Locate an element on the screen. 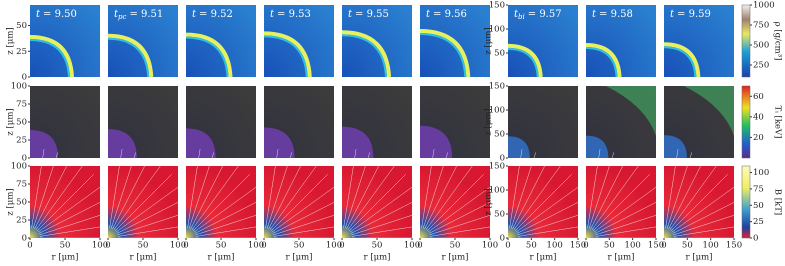 The height and width of the screenshot is (266, 785). panel-title: t = 9.58 is located at coordinates (612, 14).